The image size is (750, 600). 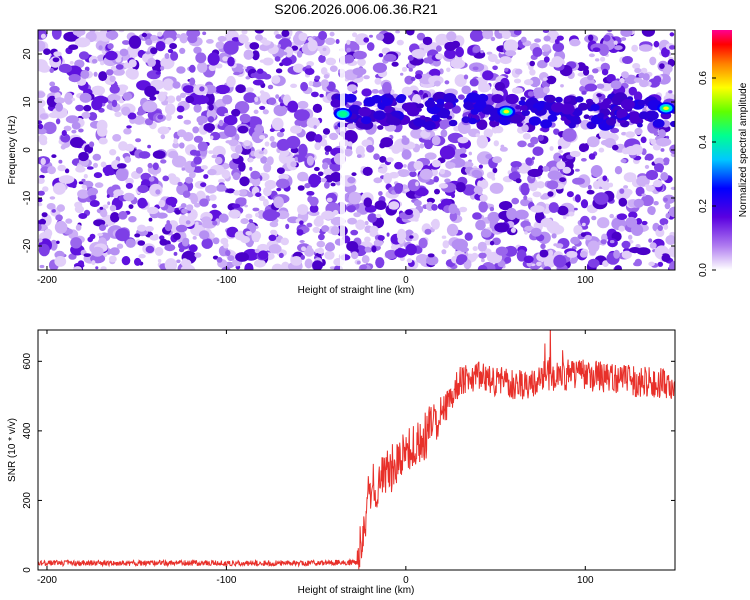 I want to click on colorbar-gradient, so click(x=722, y=150).